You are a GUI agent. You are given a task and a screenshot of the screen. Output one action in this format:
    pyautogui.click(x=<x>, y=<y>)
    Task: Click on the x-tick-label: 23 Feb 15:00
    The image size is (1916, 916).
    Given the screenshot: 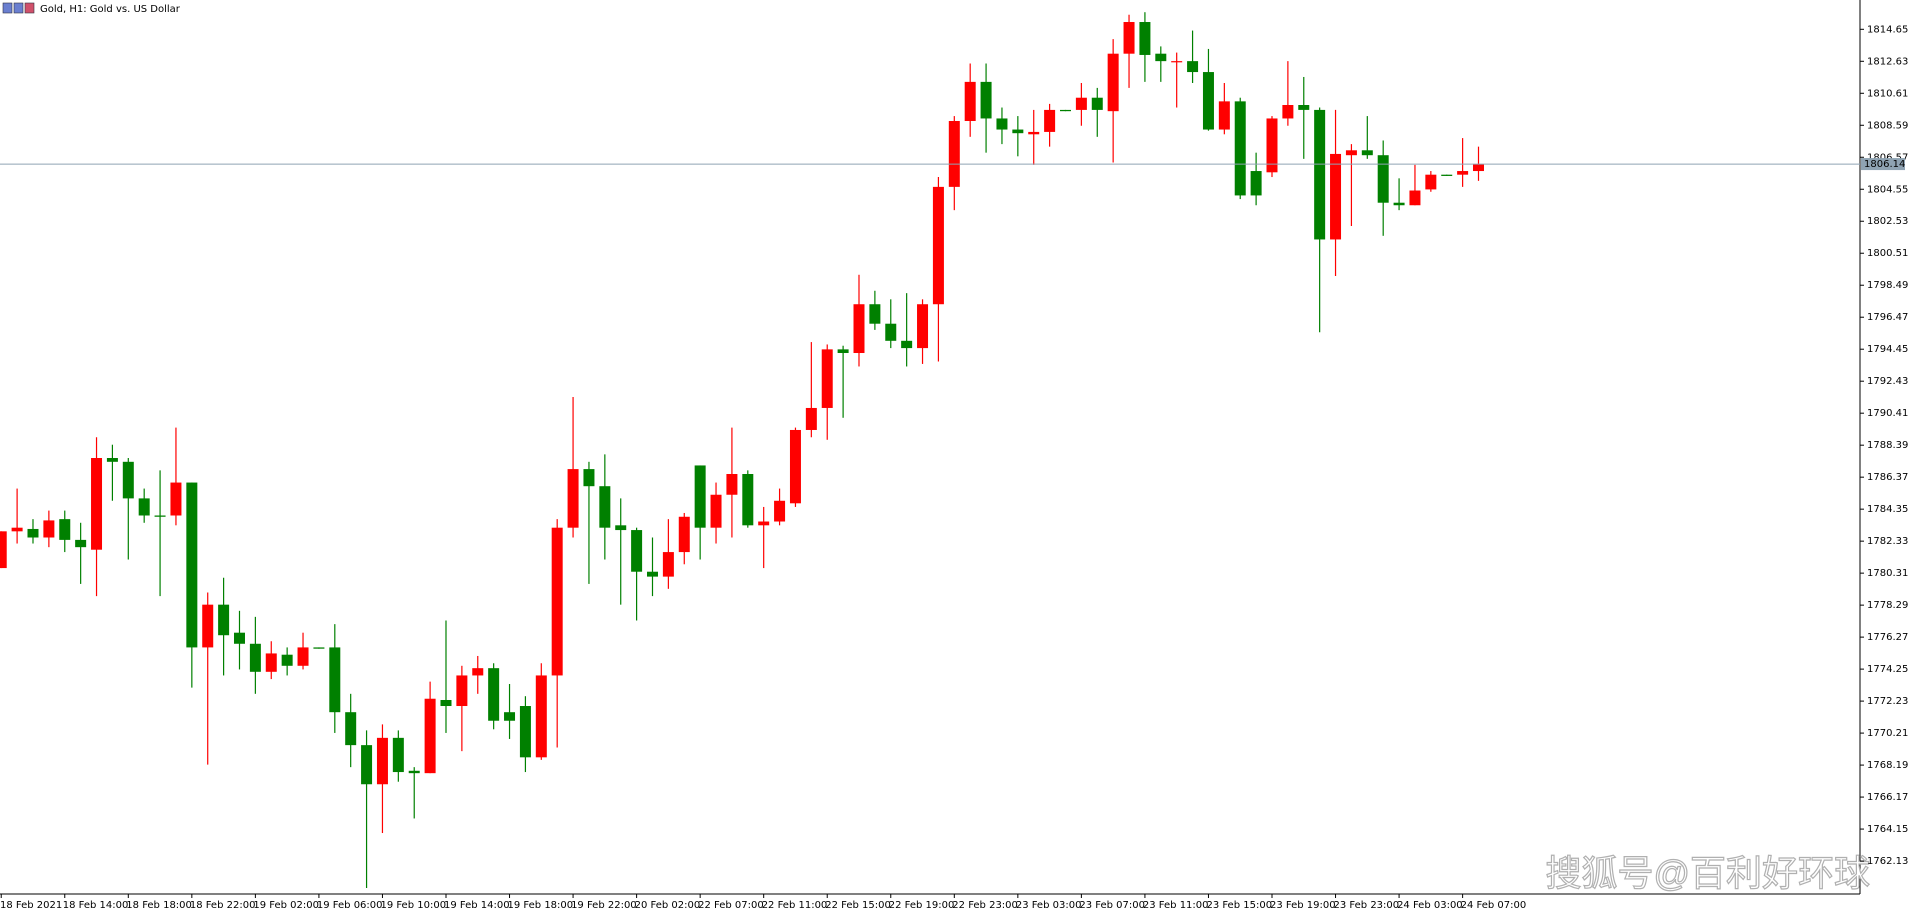 What is the action you would take?
    pyautogui.click(x=1239, y=905)
    